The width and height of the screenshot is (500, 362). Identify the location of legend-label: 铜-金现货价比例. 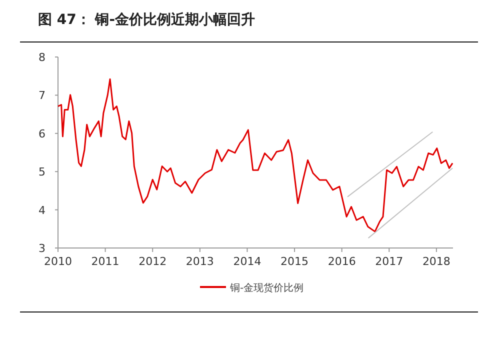
(266, 288).